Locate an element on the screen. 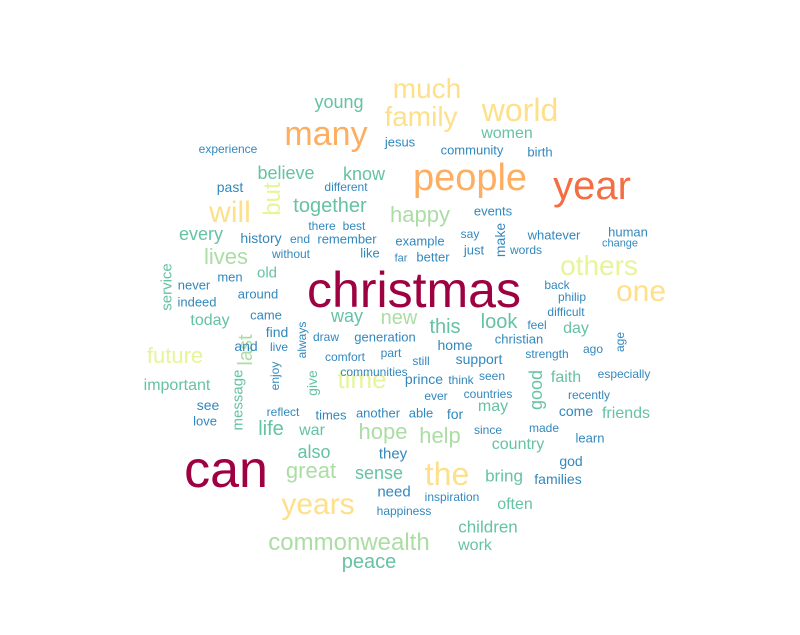  word-young: young is located at coordinates (339, 102).